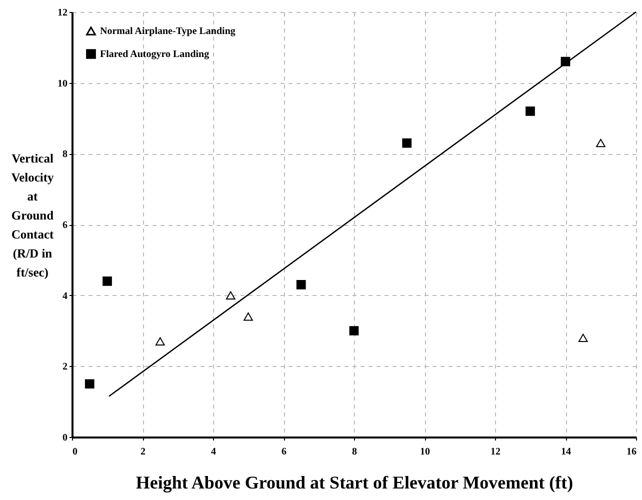 The height and width of the screenshot is (500, 642). What do you see at coordinates (63, 13) in the screenshot?
I see `y-tick-label: 12` at bounding box center [63, 13].